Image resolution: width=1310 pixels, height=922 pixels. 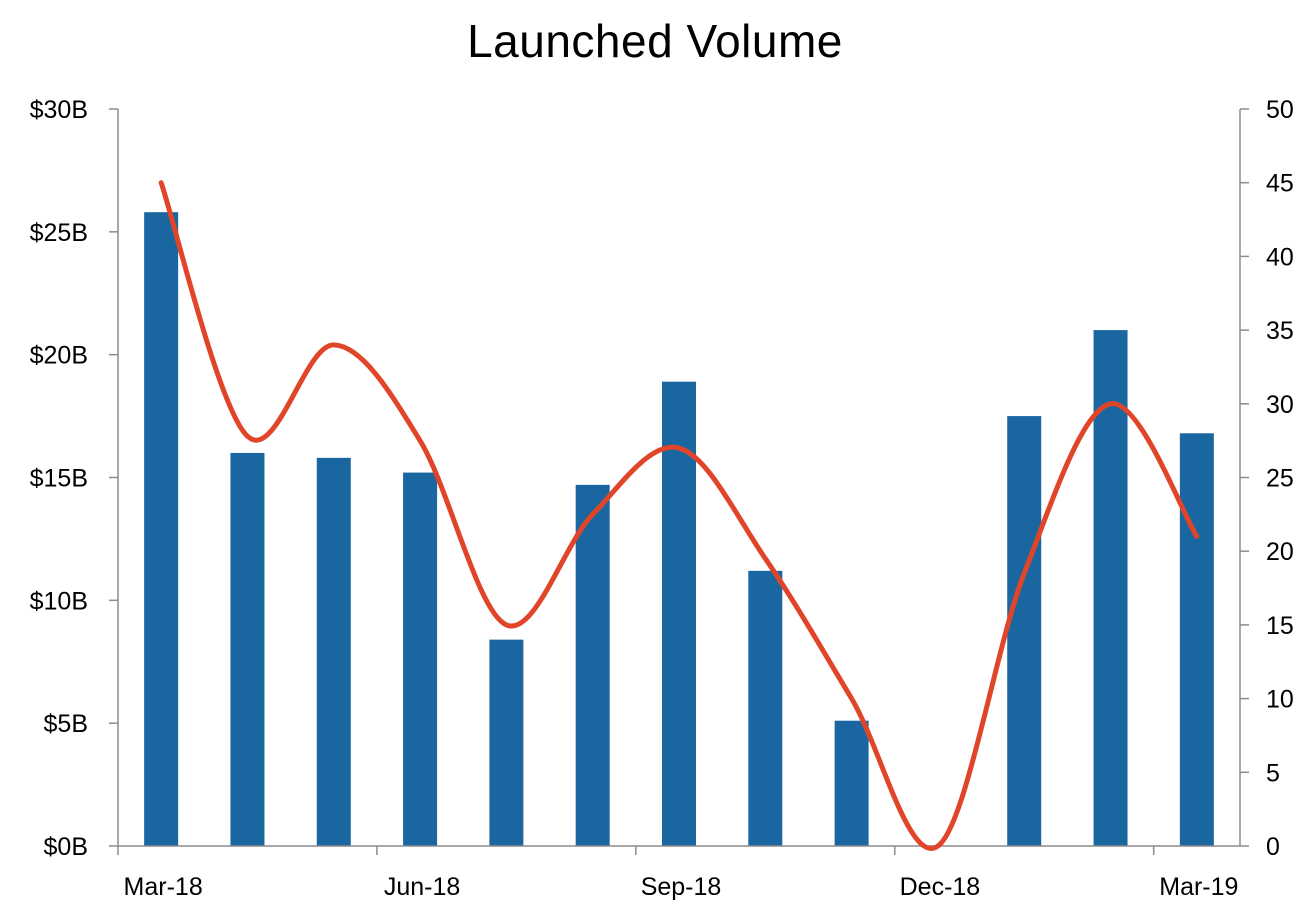 I want to click on y-right-tick-label: 0, so click(x=1273, y=847).